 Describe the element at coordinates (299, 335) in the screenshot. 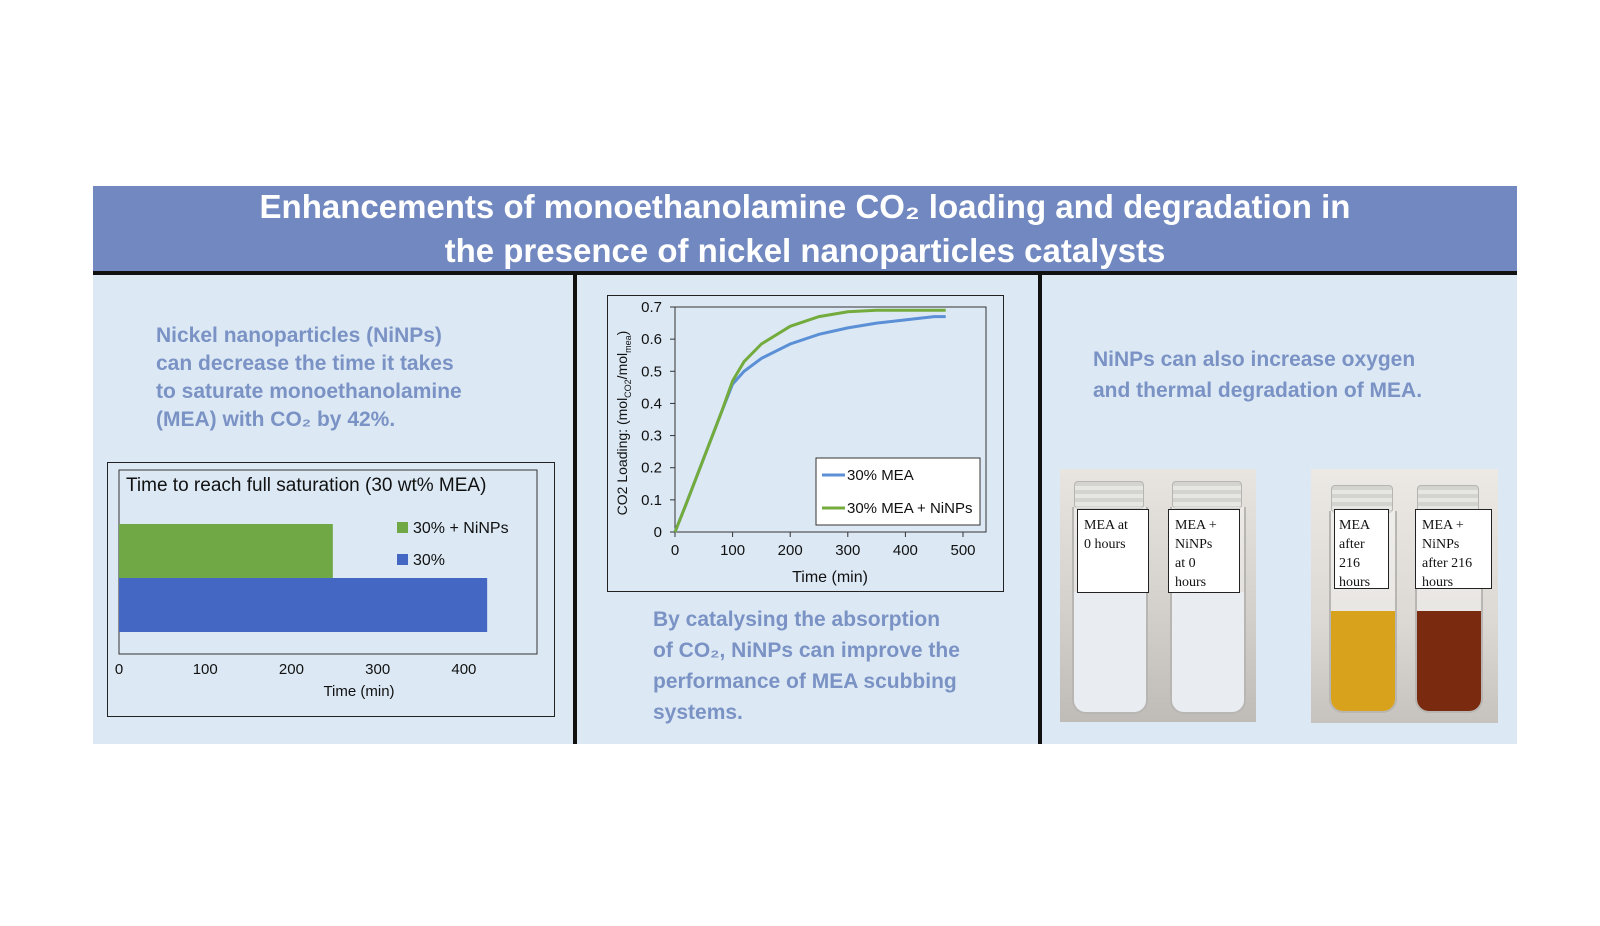

I see `text-line: Nickel nanoparticles (NiNPs)` at that location.